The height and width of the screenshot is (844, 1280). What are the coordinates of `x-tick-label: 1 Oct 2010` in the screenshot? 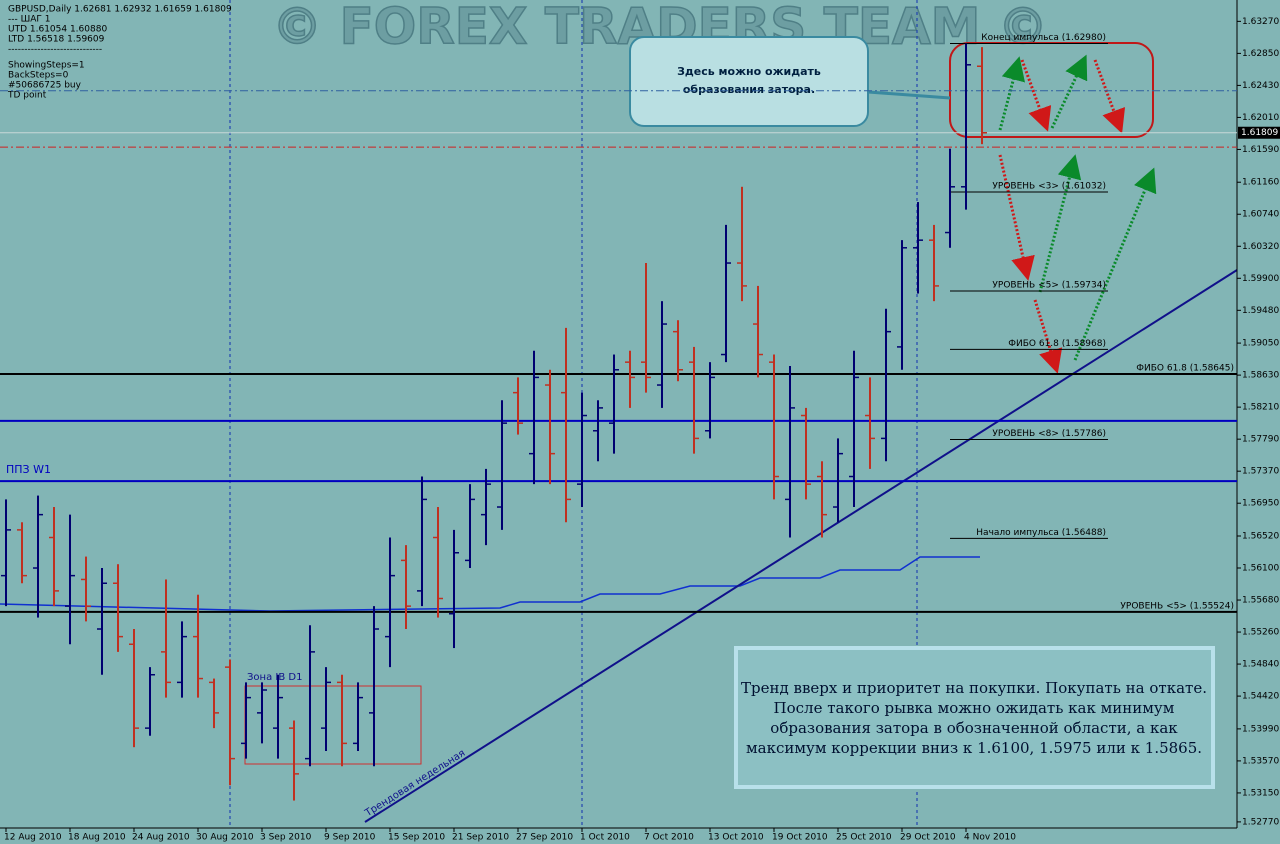 It's located at (605, 838).